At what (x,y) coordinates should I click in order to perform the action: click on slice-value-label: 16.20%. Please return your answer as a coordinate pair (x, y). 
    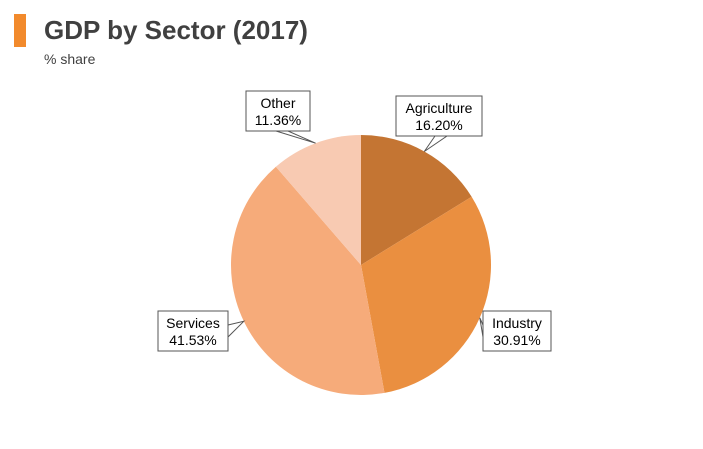
    Looking at the image, I should click on (438, 125).